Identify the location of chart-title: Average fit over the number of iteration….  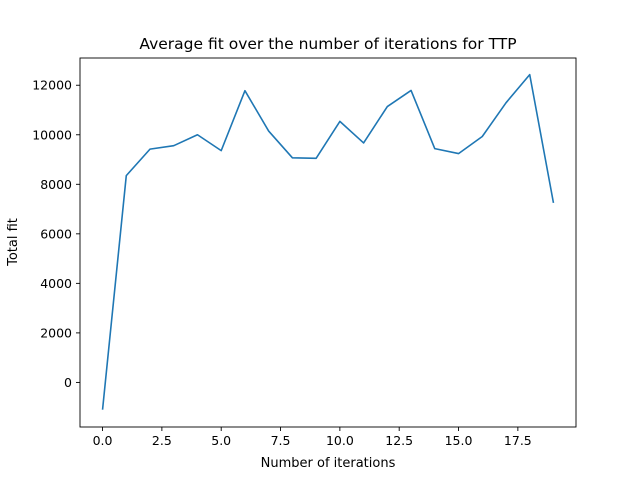
(327, 44).